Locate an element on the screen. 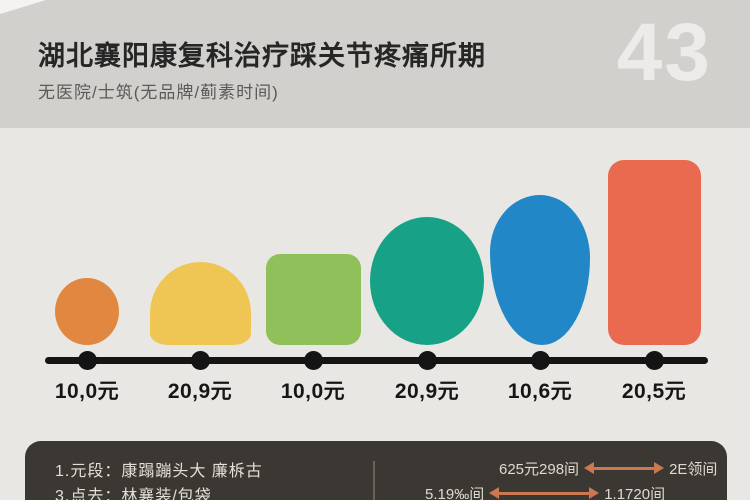  footer-notes: 1.元段：康蹋蹦头大 廉柝古 3.点去：林襄装/包袋 is located at coordinates (159, 479).